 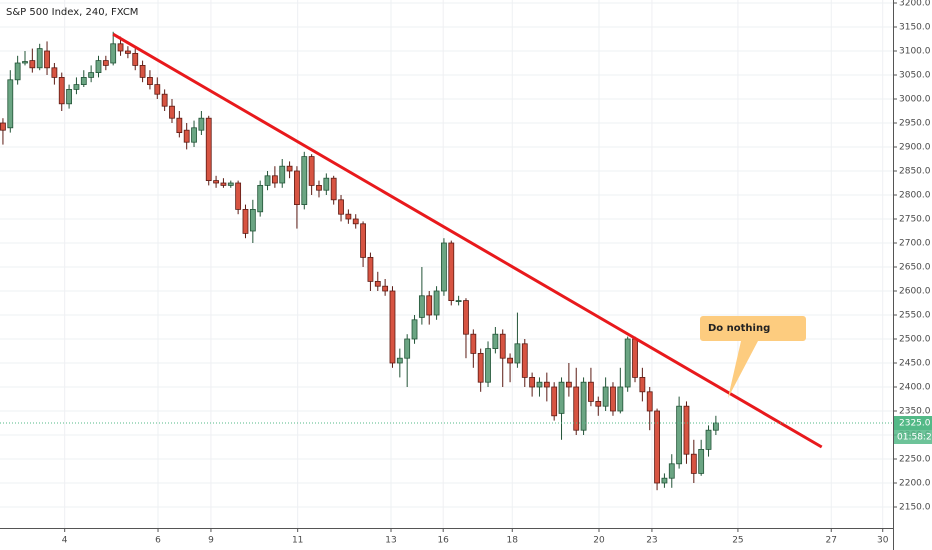 What do you see at coordinates (915, 340) in the screenshot?
I see `y-tick-label: 2500.0` at bounding box center [915, 340].